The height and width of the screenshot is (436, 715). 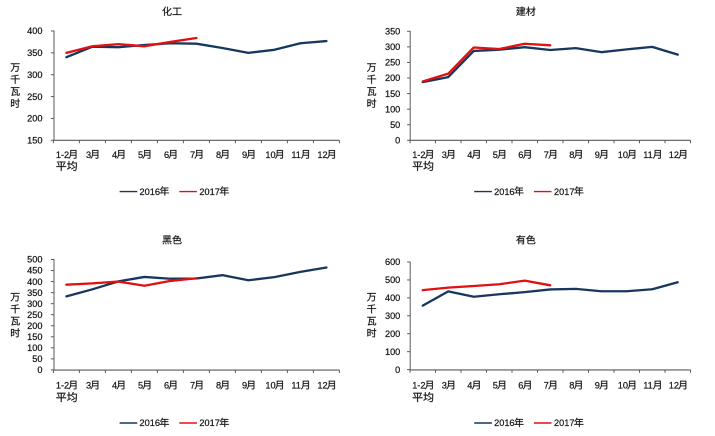 I want to click on svg-text: 450, so click(x=34, y=271).